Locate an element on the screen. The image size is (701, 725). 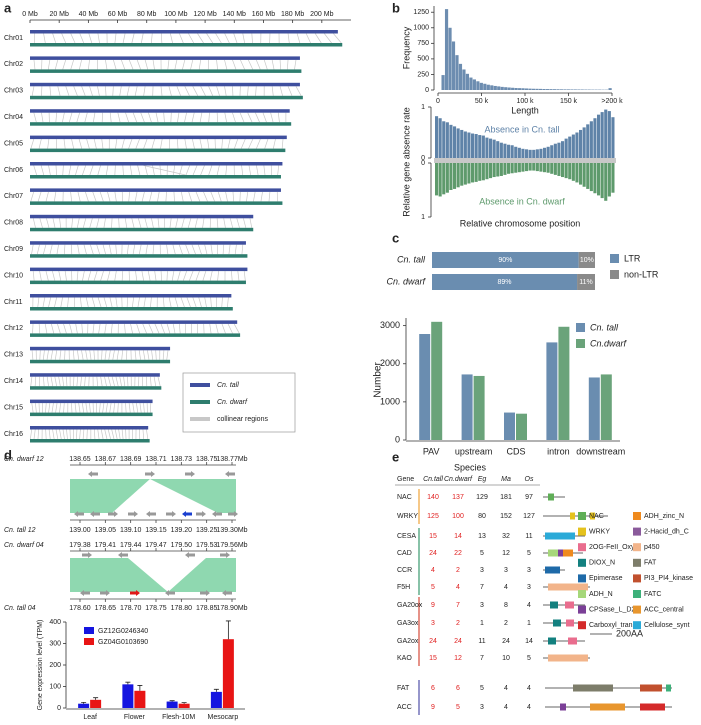
legend-swatch is located at coordinates (200, 402).